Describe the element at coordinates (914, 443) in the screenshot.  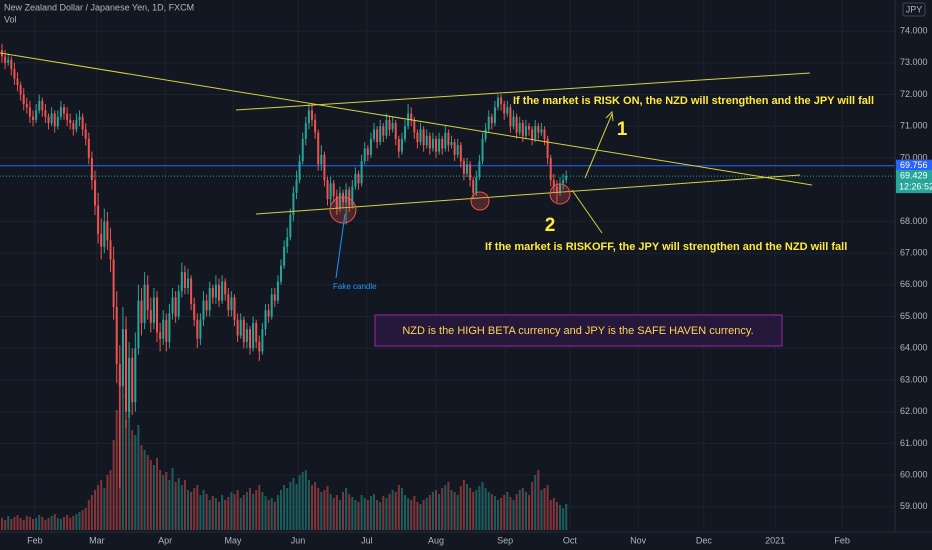
I see `y-tick-label: 61.000` at that location.